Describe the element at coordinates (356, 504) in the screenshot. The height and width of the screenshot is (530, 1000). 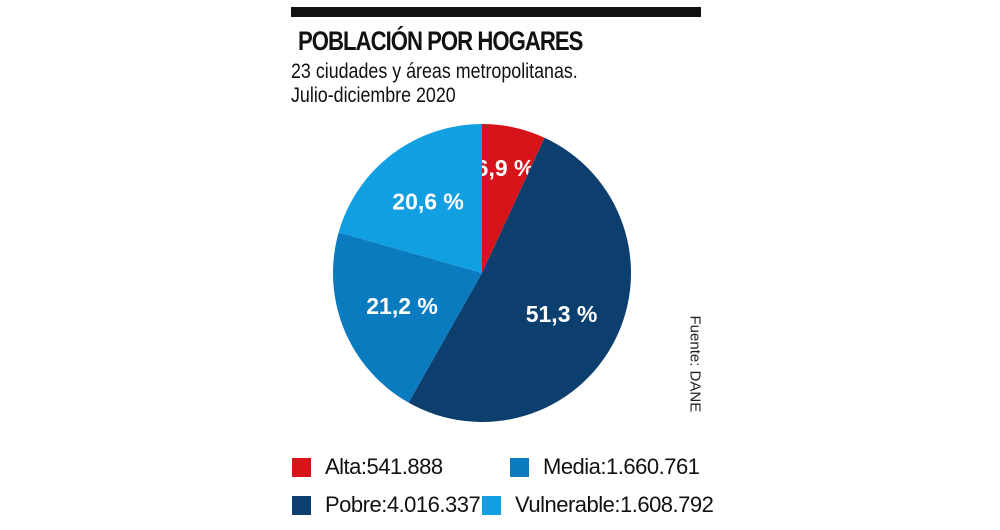
I see `legend-label: Pobre:` at that location.